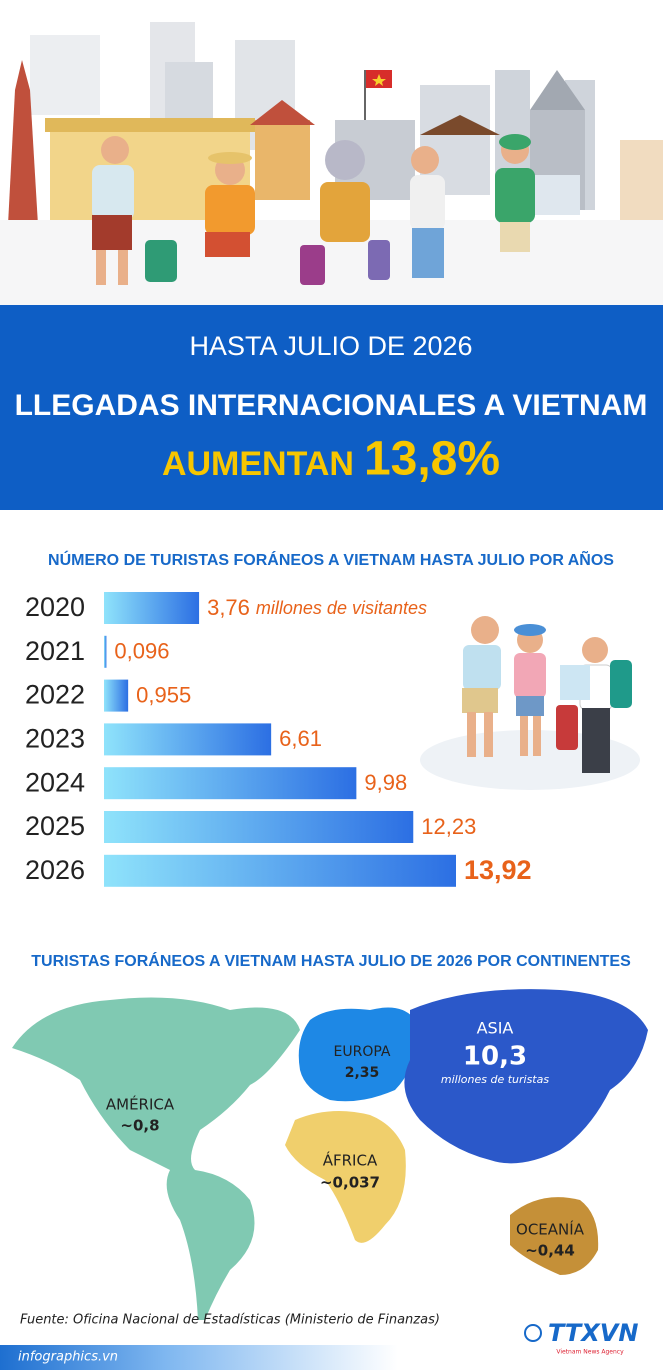  What do you see at coordinates (139, 1126) in the screenshot?
I see `region-value: ~0,8` at bounding box center [139, 1126].